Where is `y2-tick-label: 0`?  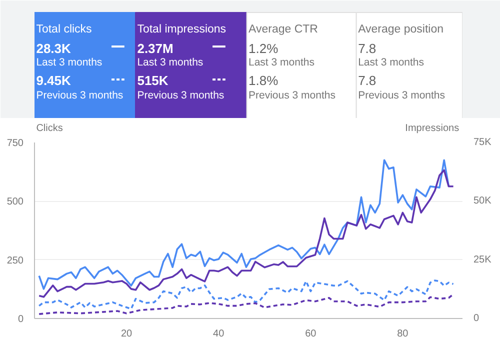
y2-tick-label: 0 is located at coordinates (477, 318).